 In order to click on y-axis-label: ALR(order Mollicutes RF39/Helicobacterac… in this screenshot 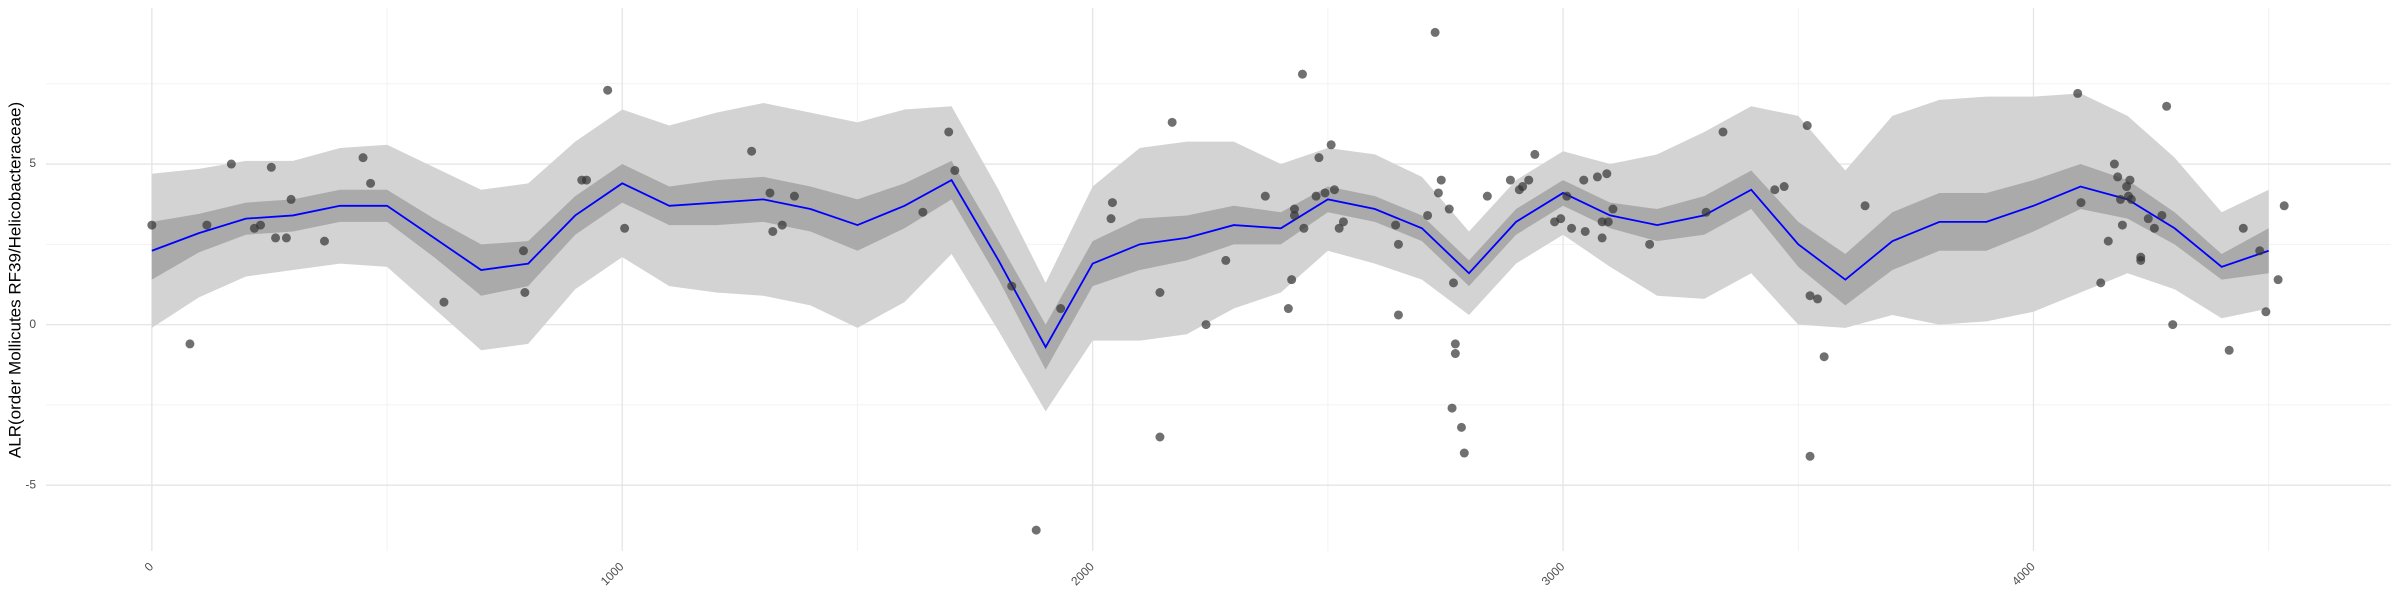, I will do `click(14, 280)`.